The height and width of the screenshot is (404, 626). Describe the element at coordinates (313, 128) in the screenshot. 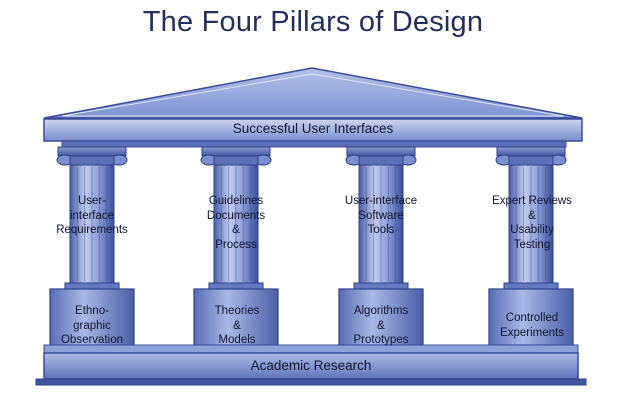

I see `roof-label: Successful User Interfaces` at that location.